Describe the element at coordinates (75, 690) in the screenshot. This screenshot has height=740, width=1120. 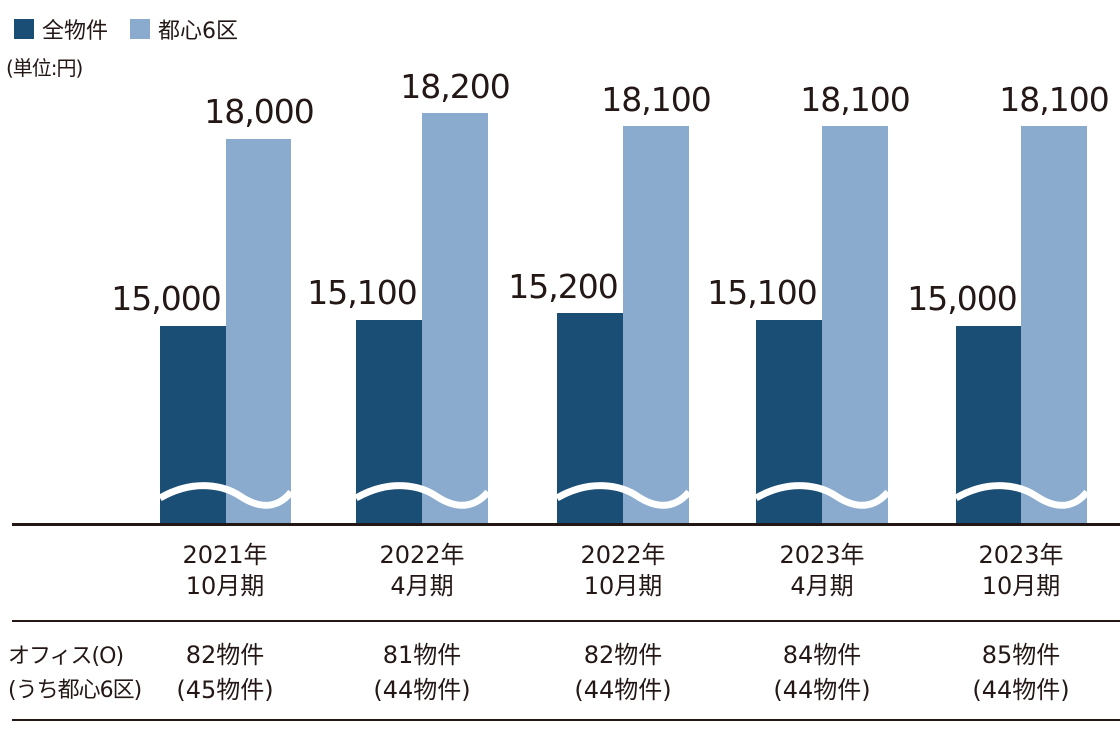
I see `row-label-central6: (うち都心6区)` at that location.